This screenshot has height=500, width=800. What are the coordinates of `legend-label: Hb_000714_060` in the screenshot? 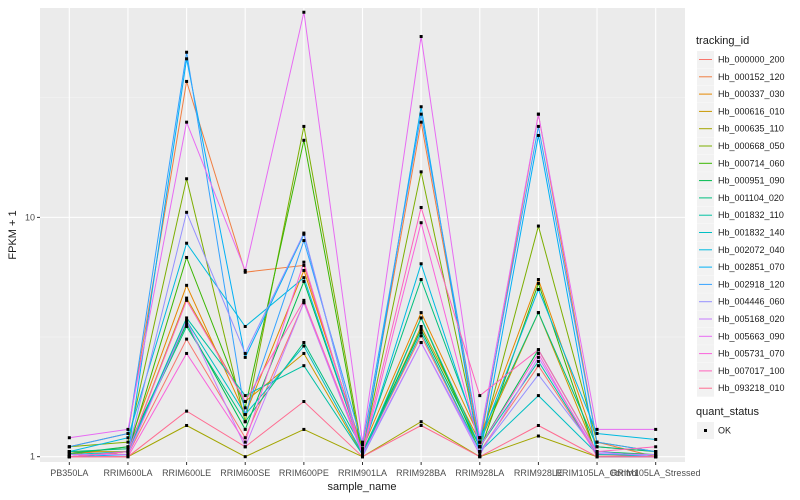 It's located at (751, 163).